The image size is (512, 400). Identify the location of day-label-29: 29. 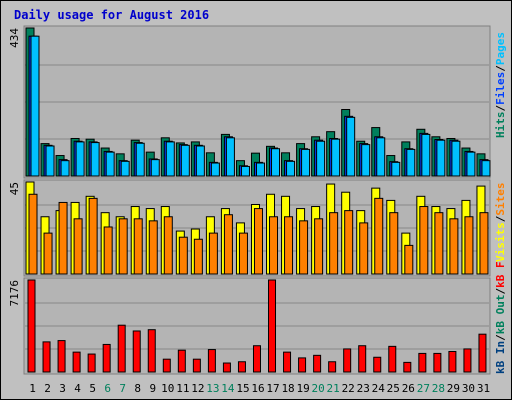
(453, 388).